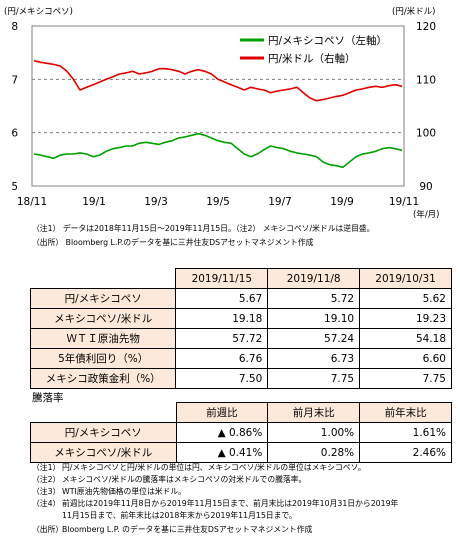 Image resolution: width=460 pixels, height=540 pixels. Describe the element at coordinates (94, 202) in the screenshot. I see `x-tick-label: 19/1` at that location.